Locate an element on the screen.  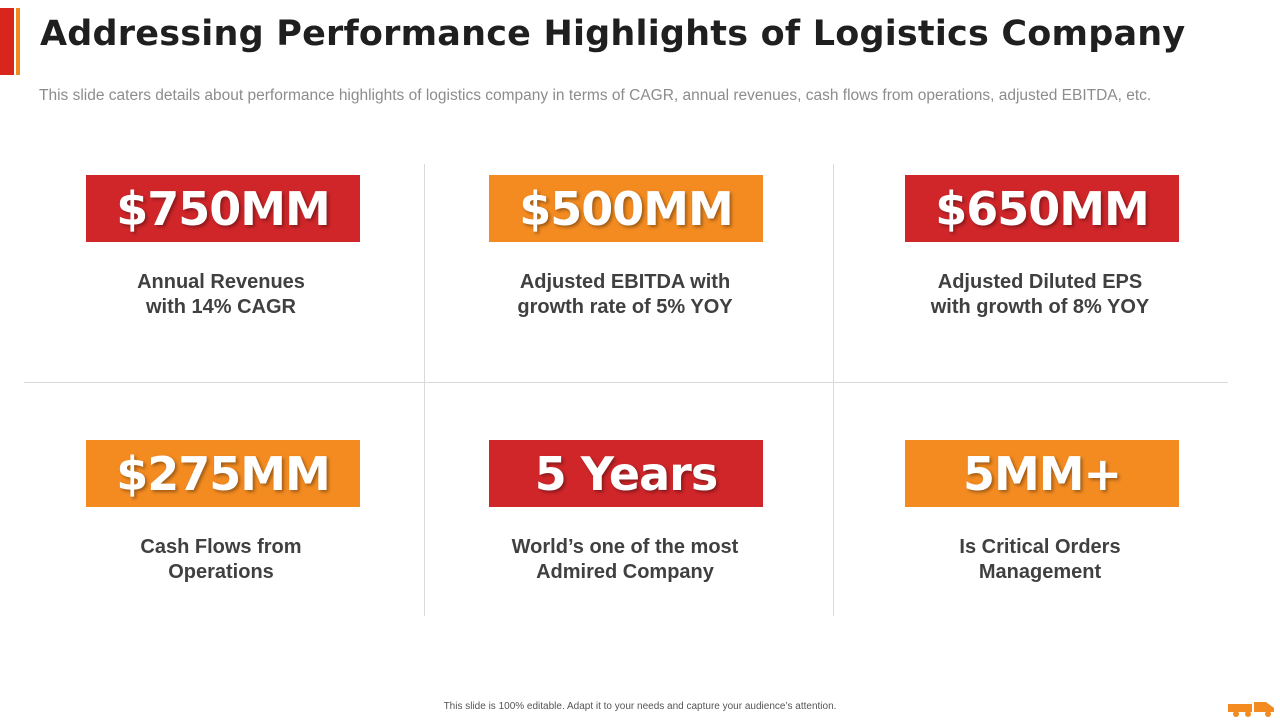
highlight-label-line: Management is located at coordinates (1040, 572).